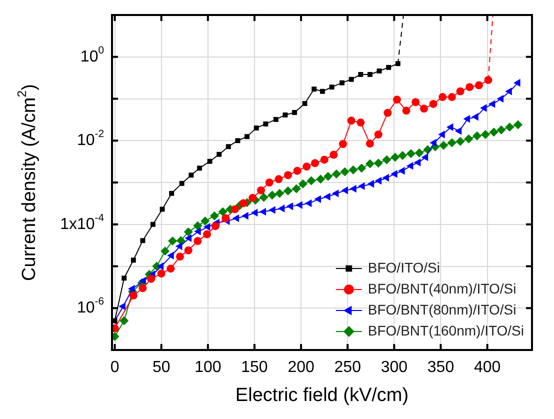 The image size is (554, 419). What do you see at coordinates (442, 309) in the screenshot?
I see `legend-label: BFO/BNT(80nm)/ITO/Si` at bounding box center [442, 309].